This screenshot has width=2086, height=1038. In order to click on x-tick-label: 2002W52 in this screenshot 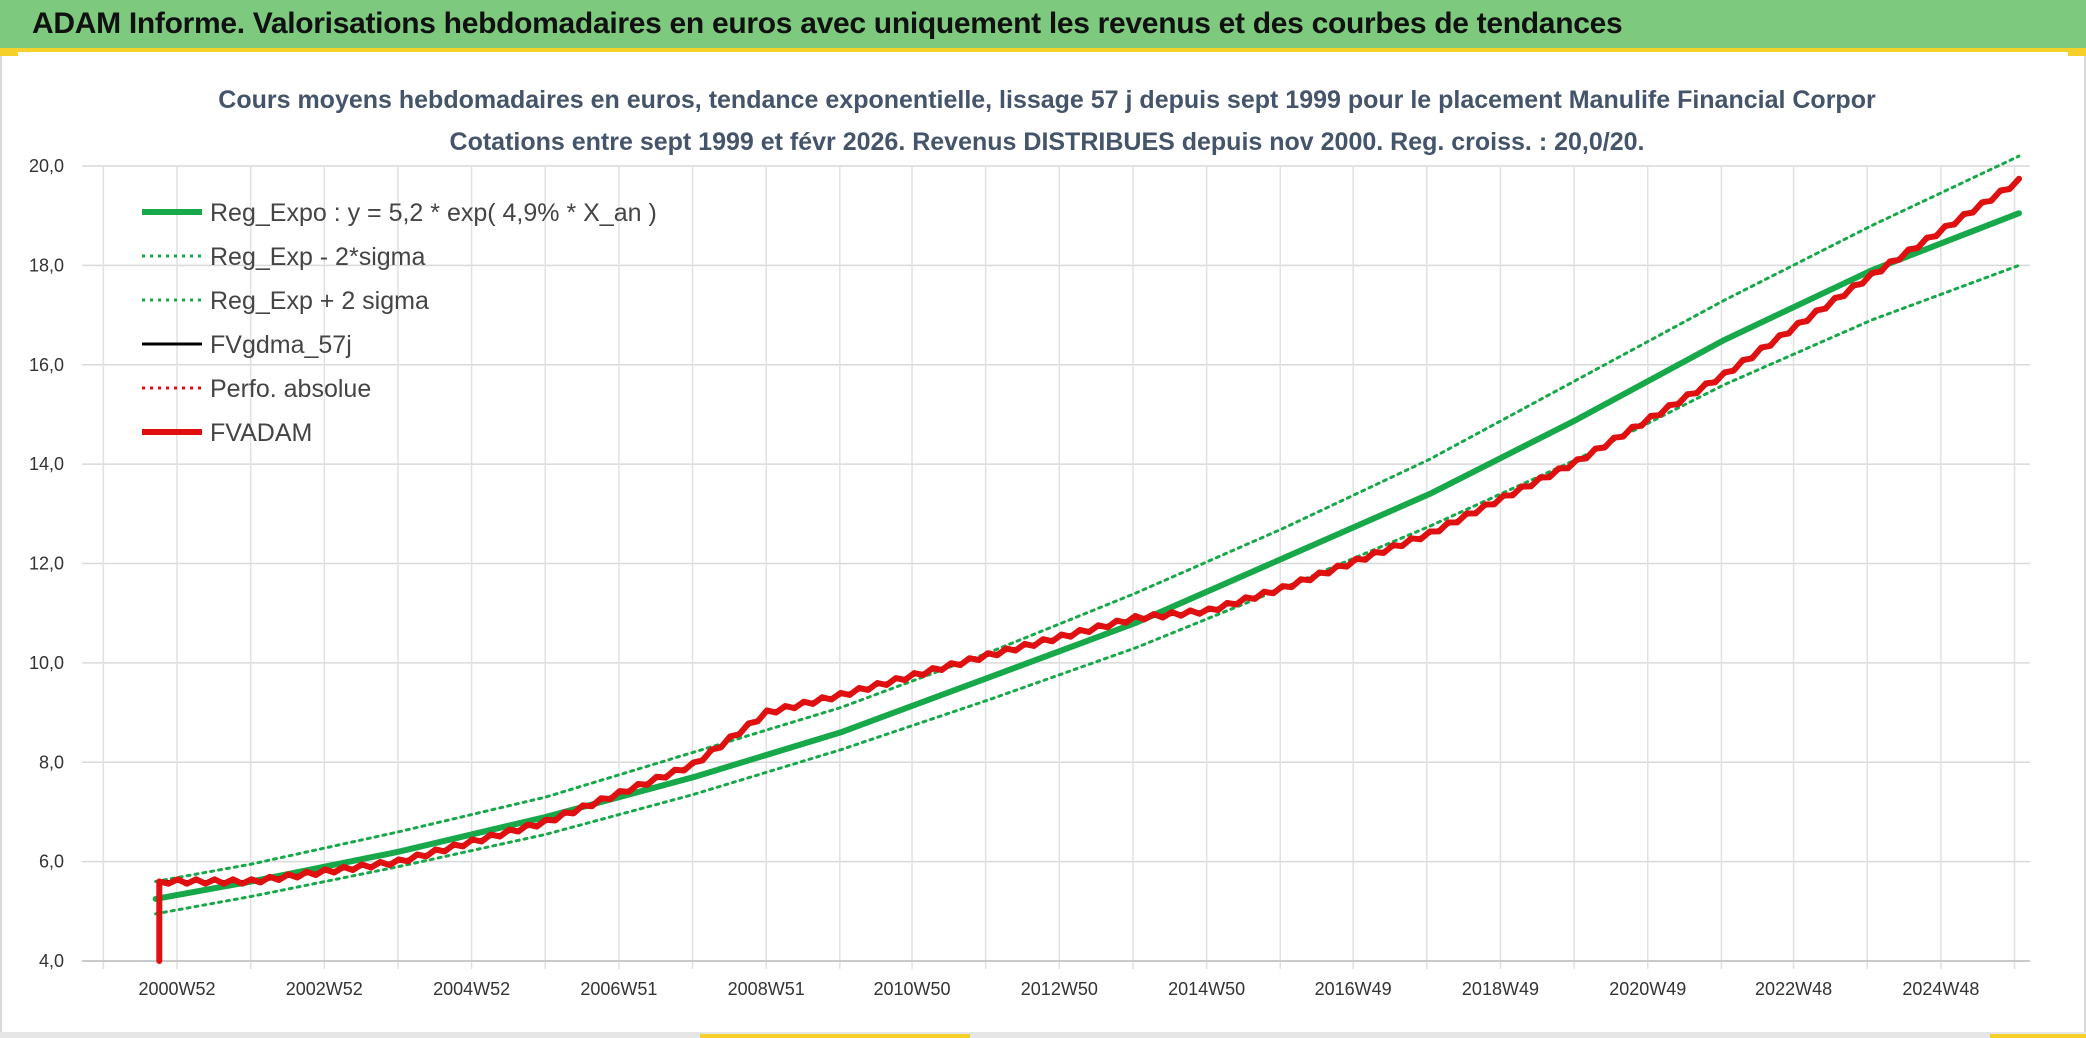, I will do `click(324, 989)`.